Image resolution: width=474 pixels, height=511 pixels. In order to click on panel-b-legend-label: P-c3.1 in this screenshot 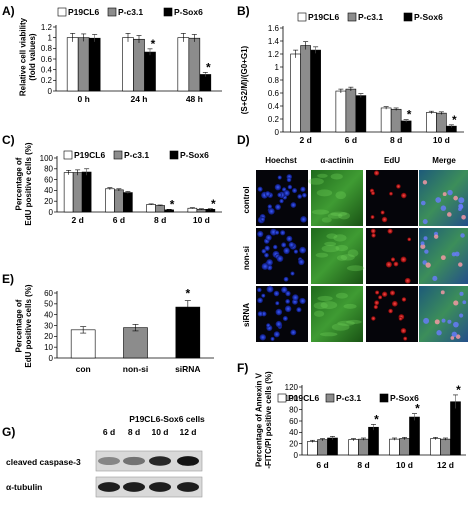, I will do `click(370, 17)`.